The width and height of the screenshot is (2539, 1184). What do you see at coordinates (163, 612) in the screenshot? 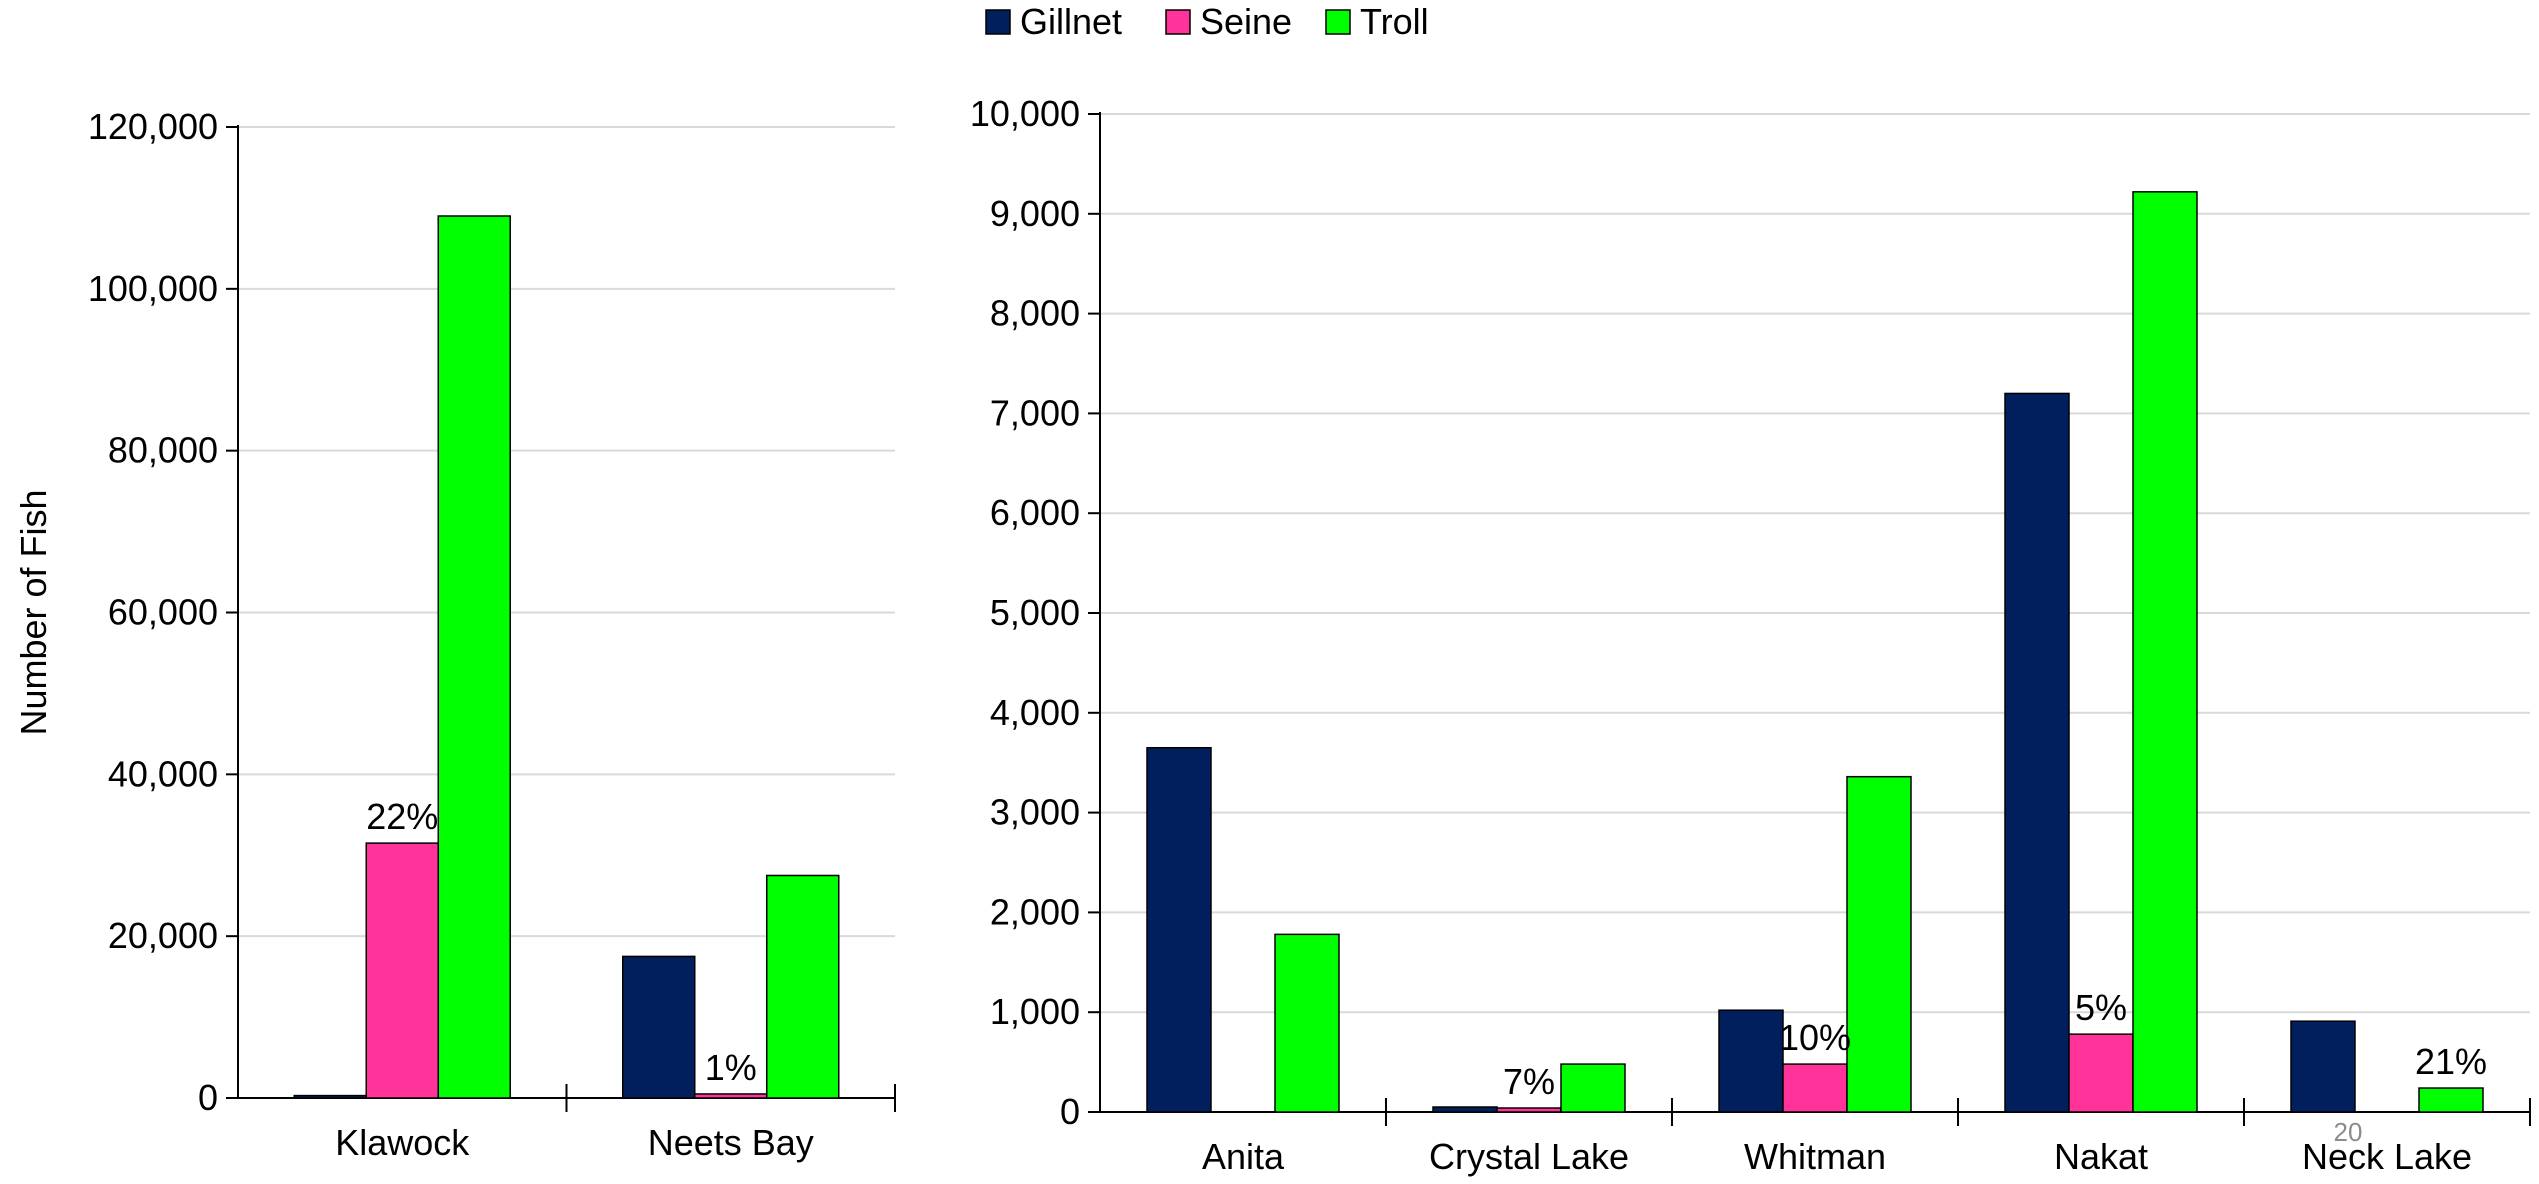
I see `y-tick-label: 60,000` at bounding box center [163, 612].